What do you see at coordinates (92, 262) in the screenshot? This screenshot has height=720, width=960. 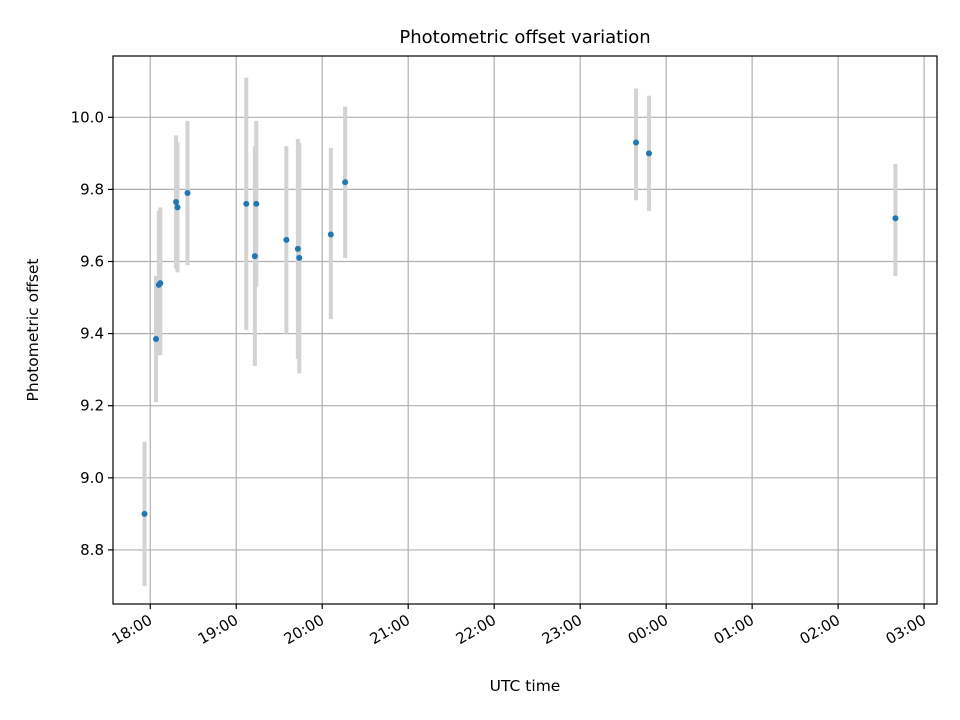 I see `y-tick-label: 9.6` at bounding box center [92, 262].